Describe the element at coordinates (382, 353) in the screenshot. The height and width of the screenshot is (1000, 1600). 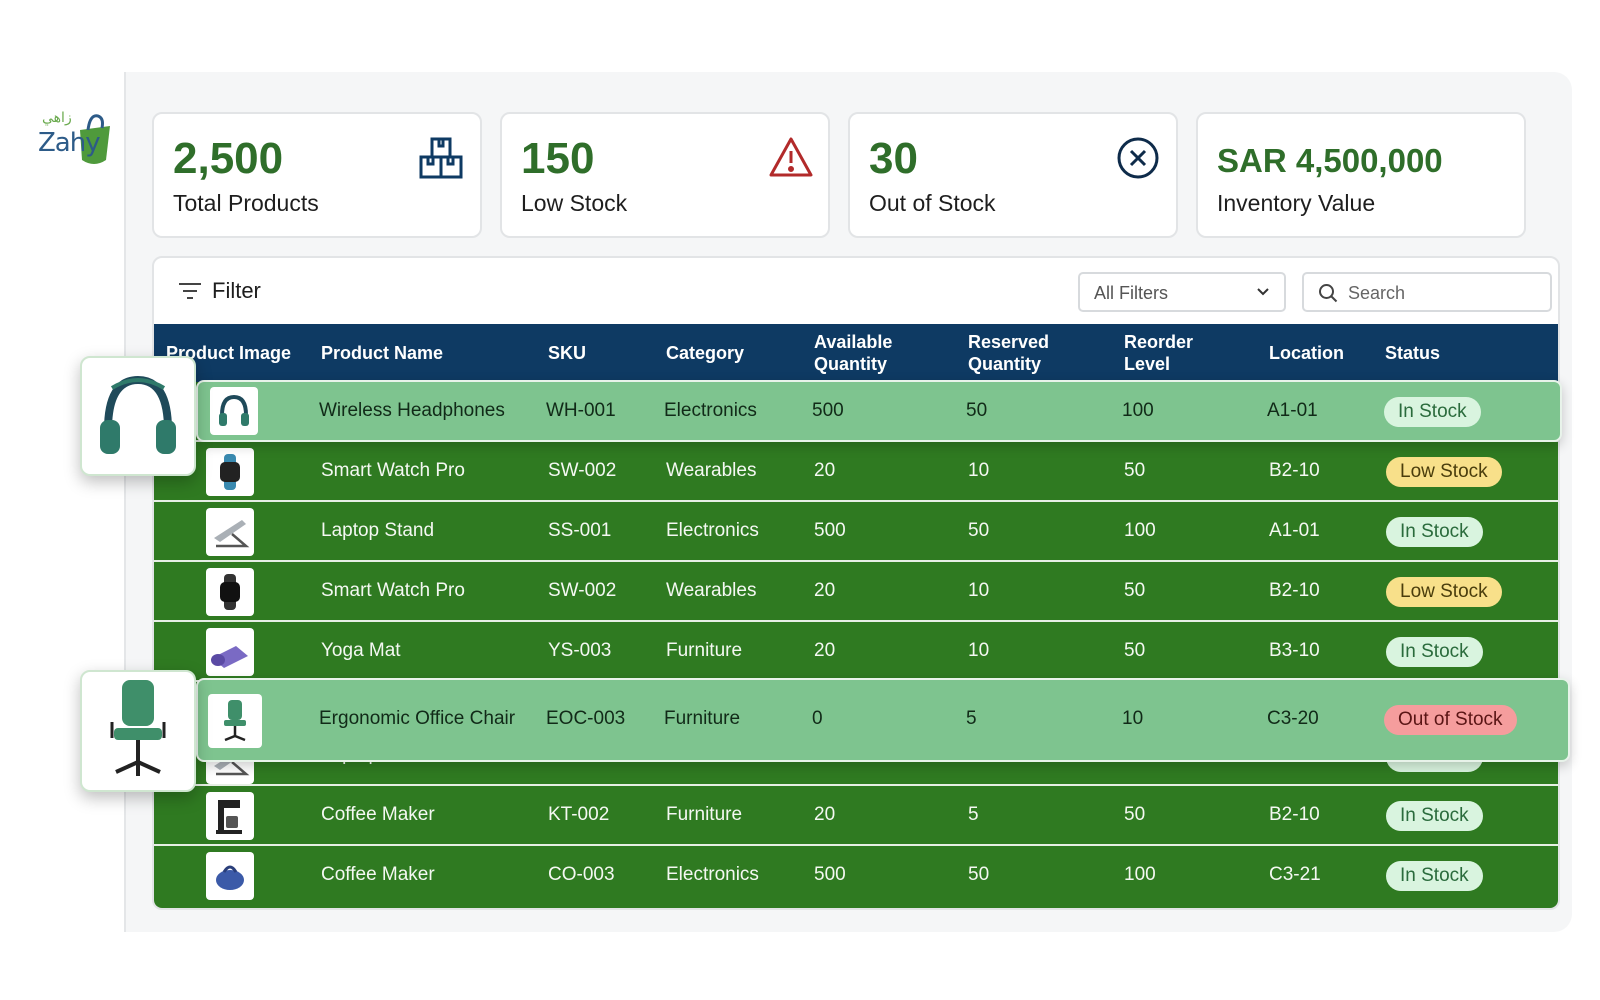
I see `header-product-name: Product Name` at that location.